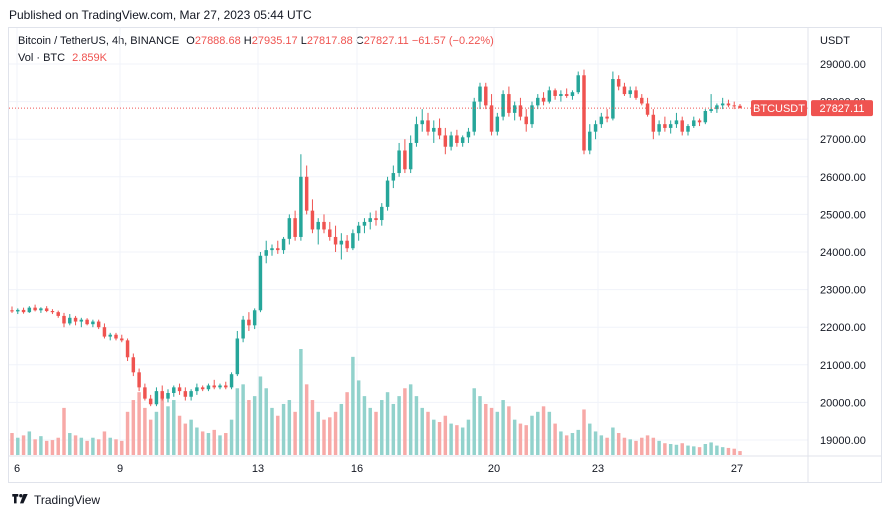  I want to click on price-tick-label: 26000.00, so click(843, 178).